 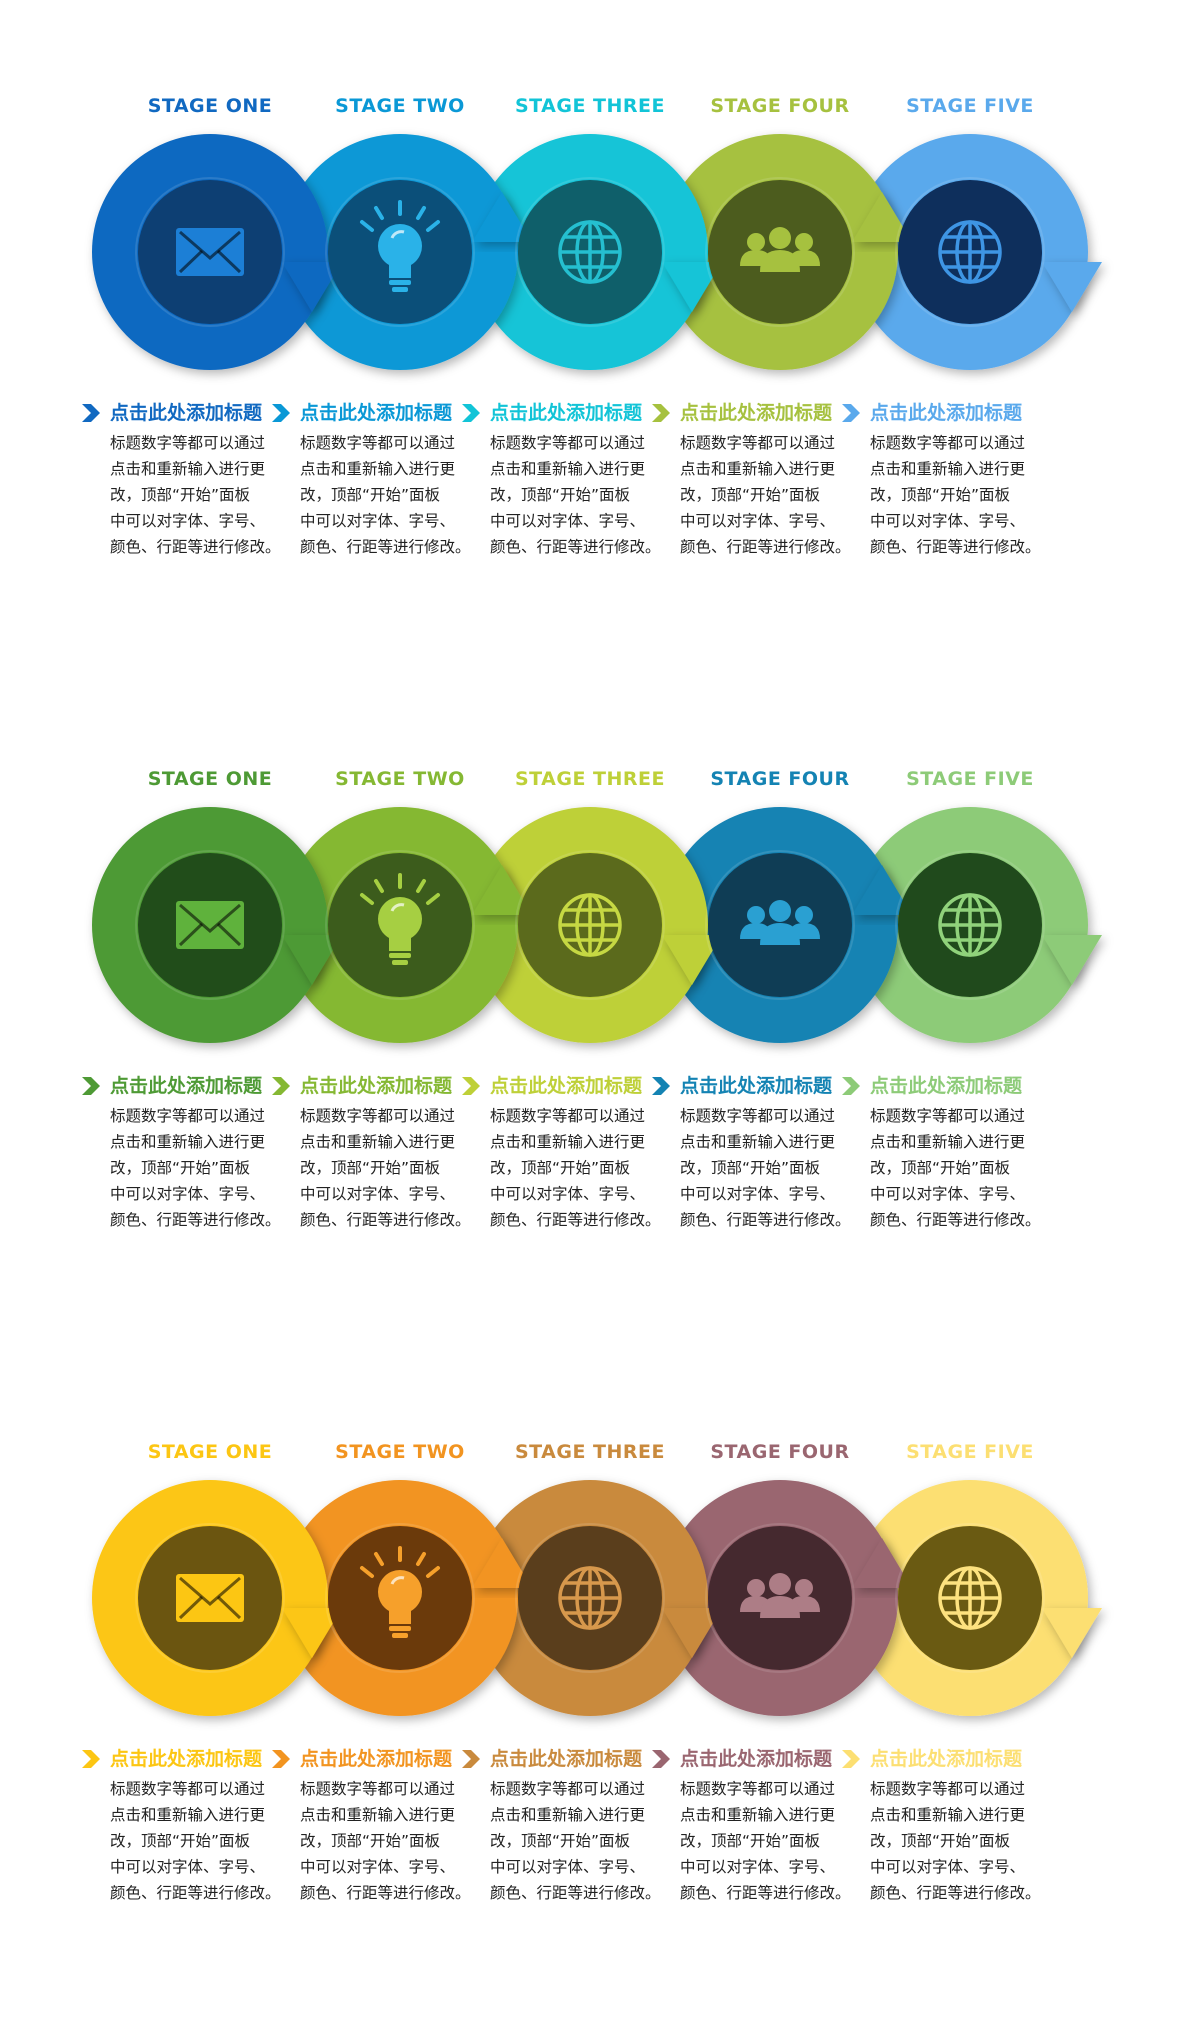 What do you see at coordinates (970, 779) in the screenshot?
I see `stage-label: STAGE FIVE` at bounding box center [970, 779].